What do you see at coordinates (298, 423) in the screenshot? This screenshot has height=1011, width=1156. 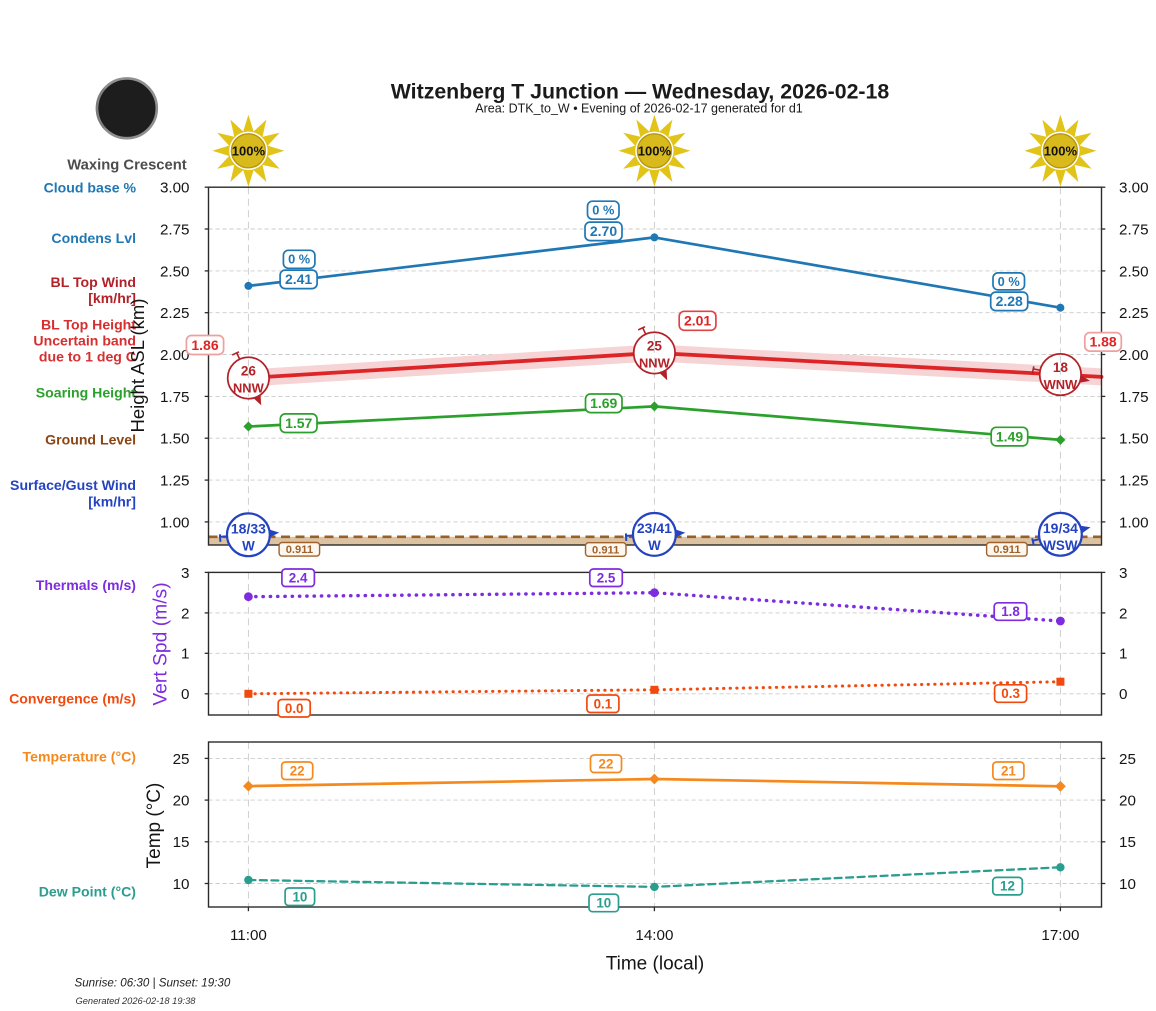 I see `svg-text: 1.57` at bounding box center [298, 423].